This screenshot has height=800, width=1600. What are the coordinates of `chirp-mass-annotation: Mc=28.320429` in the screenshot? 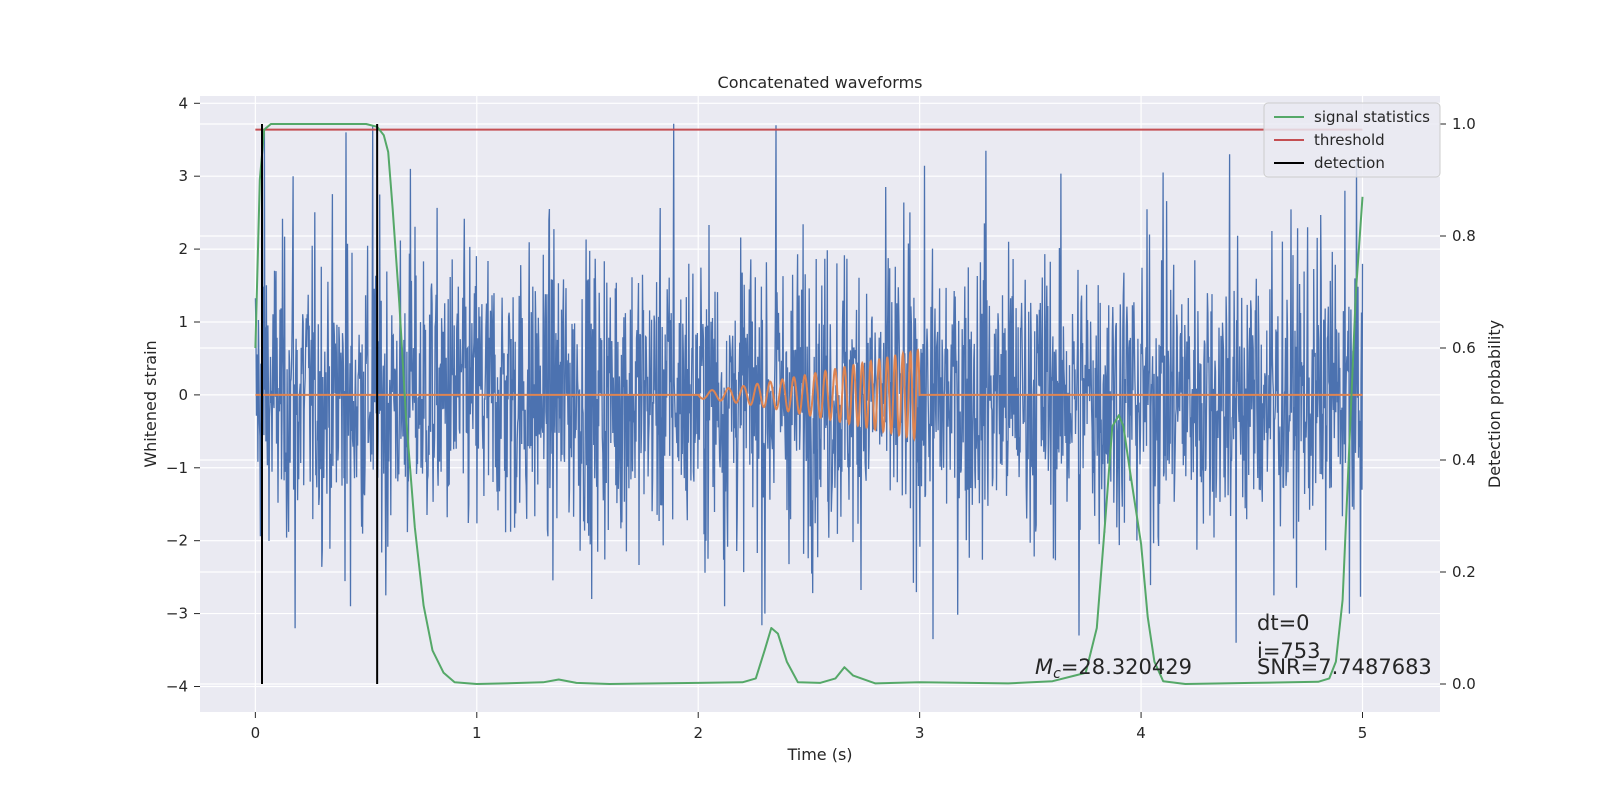 It's located at (1113, 668).